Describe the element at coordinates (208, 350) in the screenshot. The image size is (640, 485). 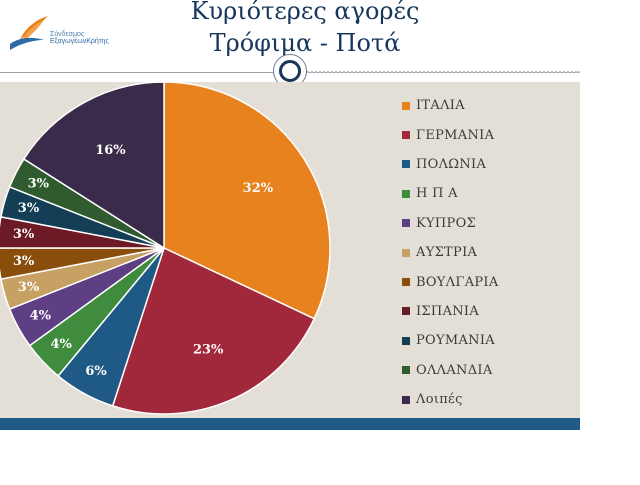
I see `pie-data-label-2: 23%` at that location.